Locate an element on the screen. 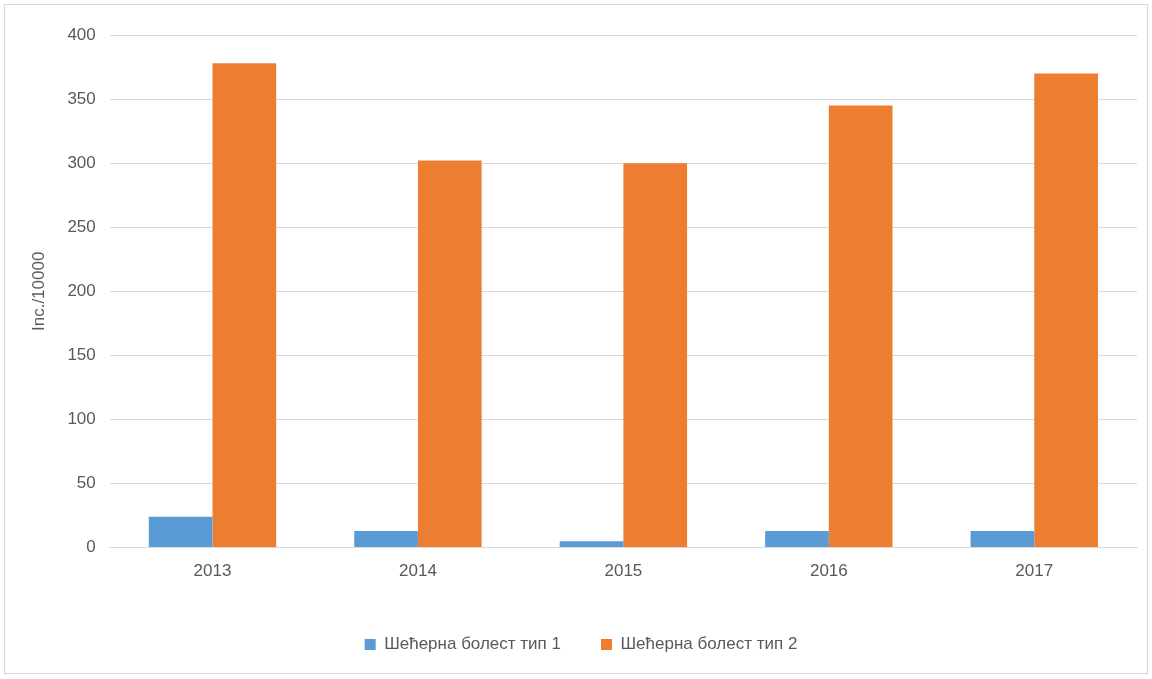  y-tick-label: 50 is located at coordinates (86, 483).